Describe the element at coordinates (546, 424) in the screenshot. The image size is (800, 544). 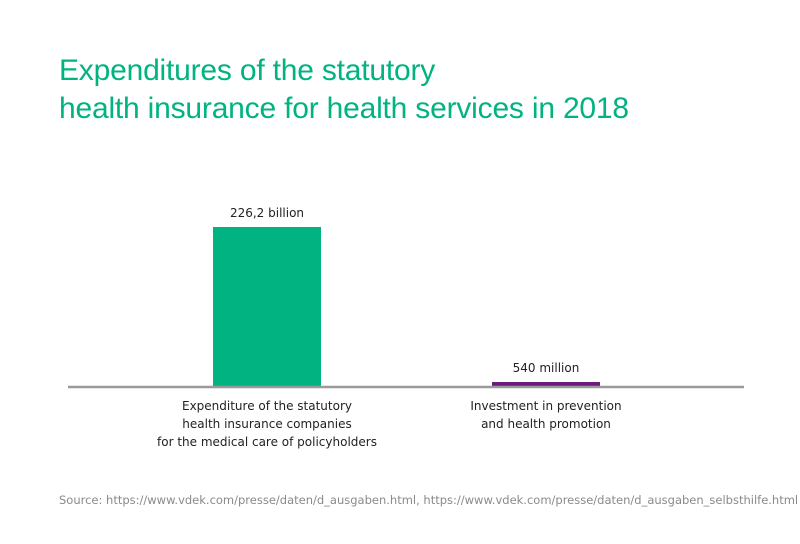
I see `category-label-2-line-2: and health promotion` at that location.